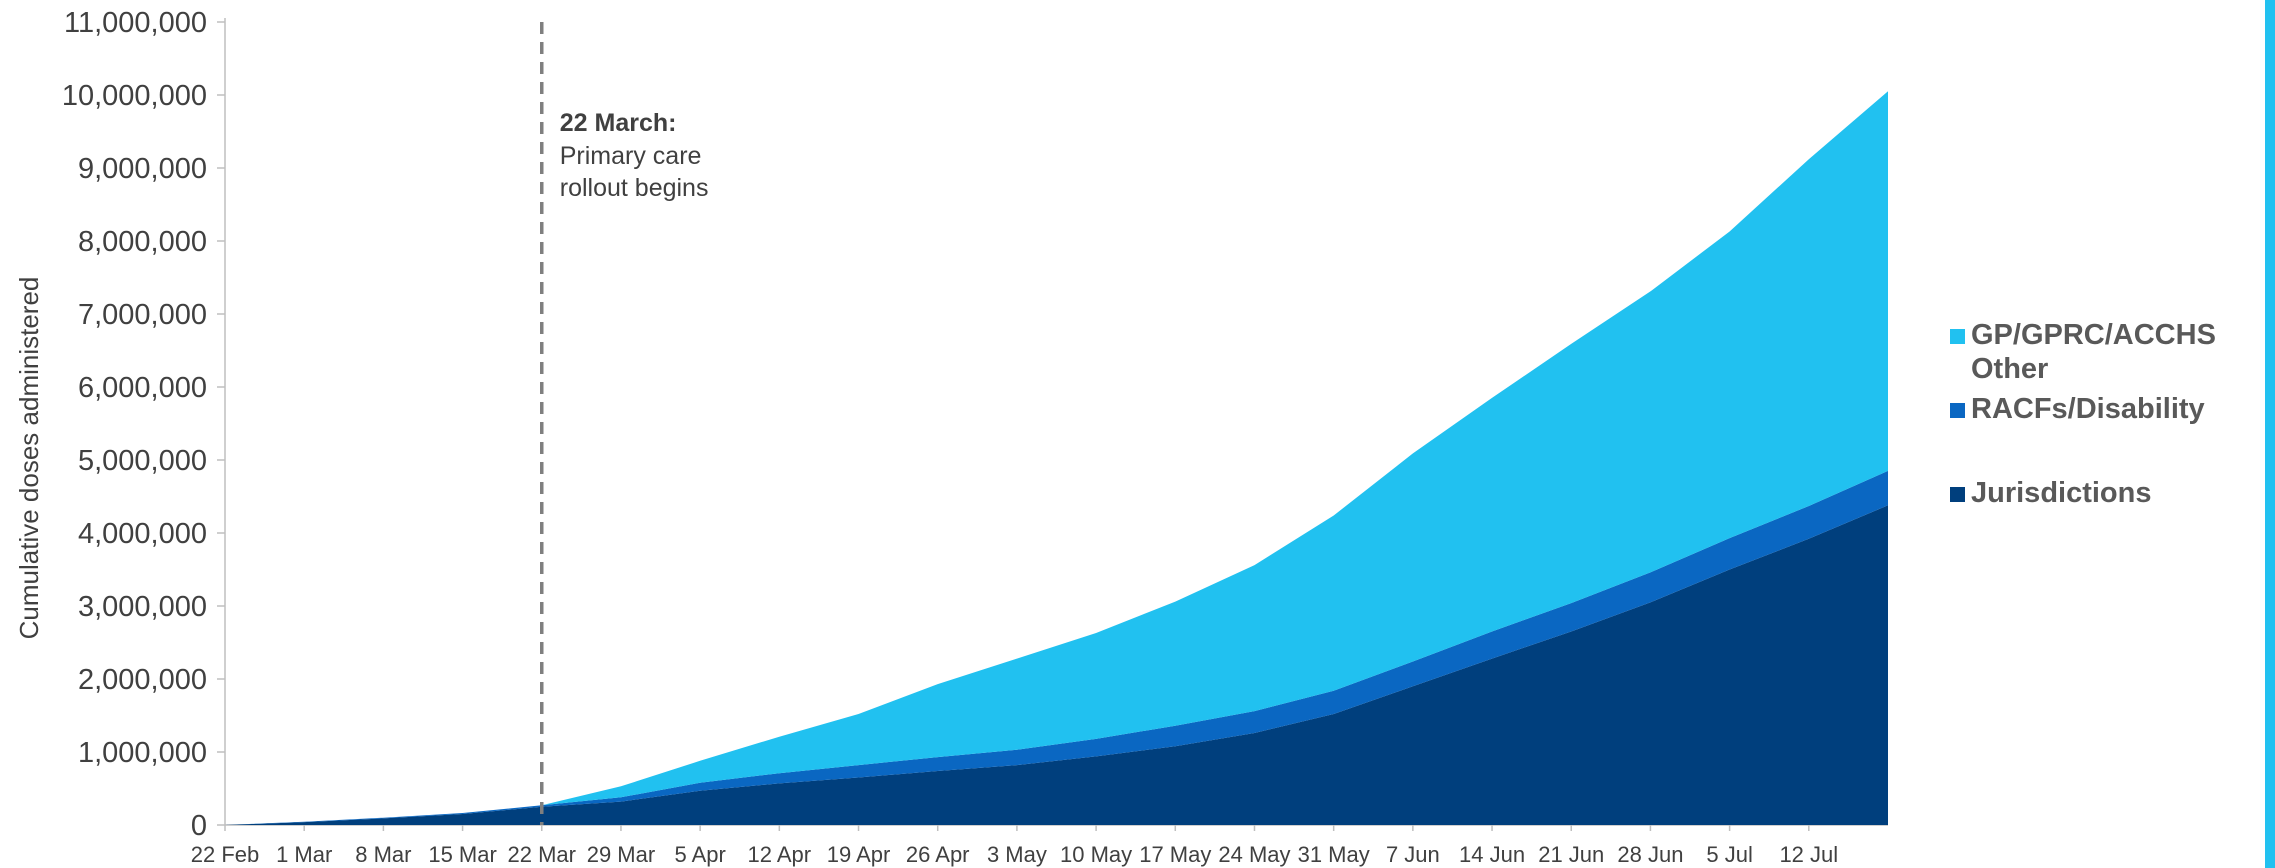  I want to click on legend-swatch-racfs, so click(1957, 410).